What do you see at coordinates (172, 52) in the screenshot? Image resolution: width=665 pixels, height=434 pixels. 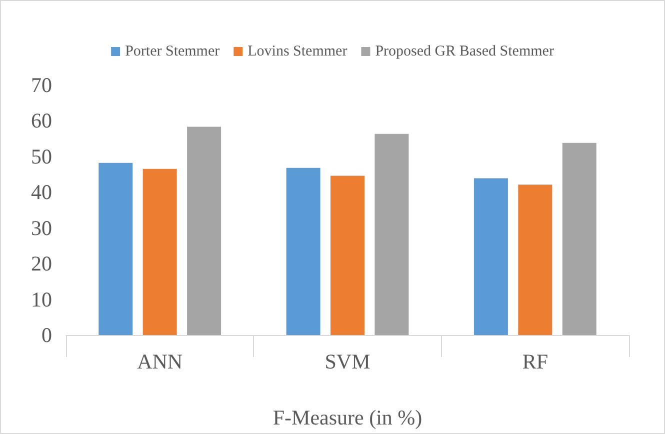 I see `legend-label: Porter Stemmer` at bounding box center [172, 52].